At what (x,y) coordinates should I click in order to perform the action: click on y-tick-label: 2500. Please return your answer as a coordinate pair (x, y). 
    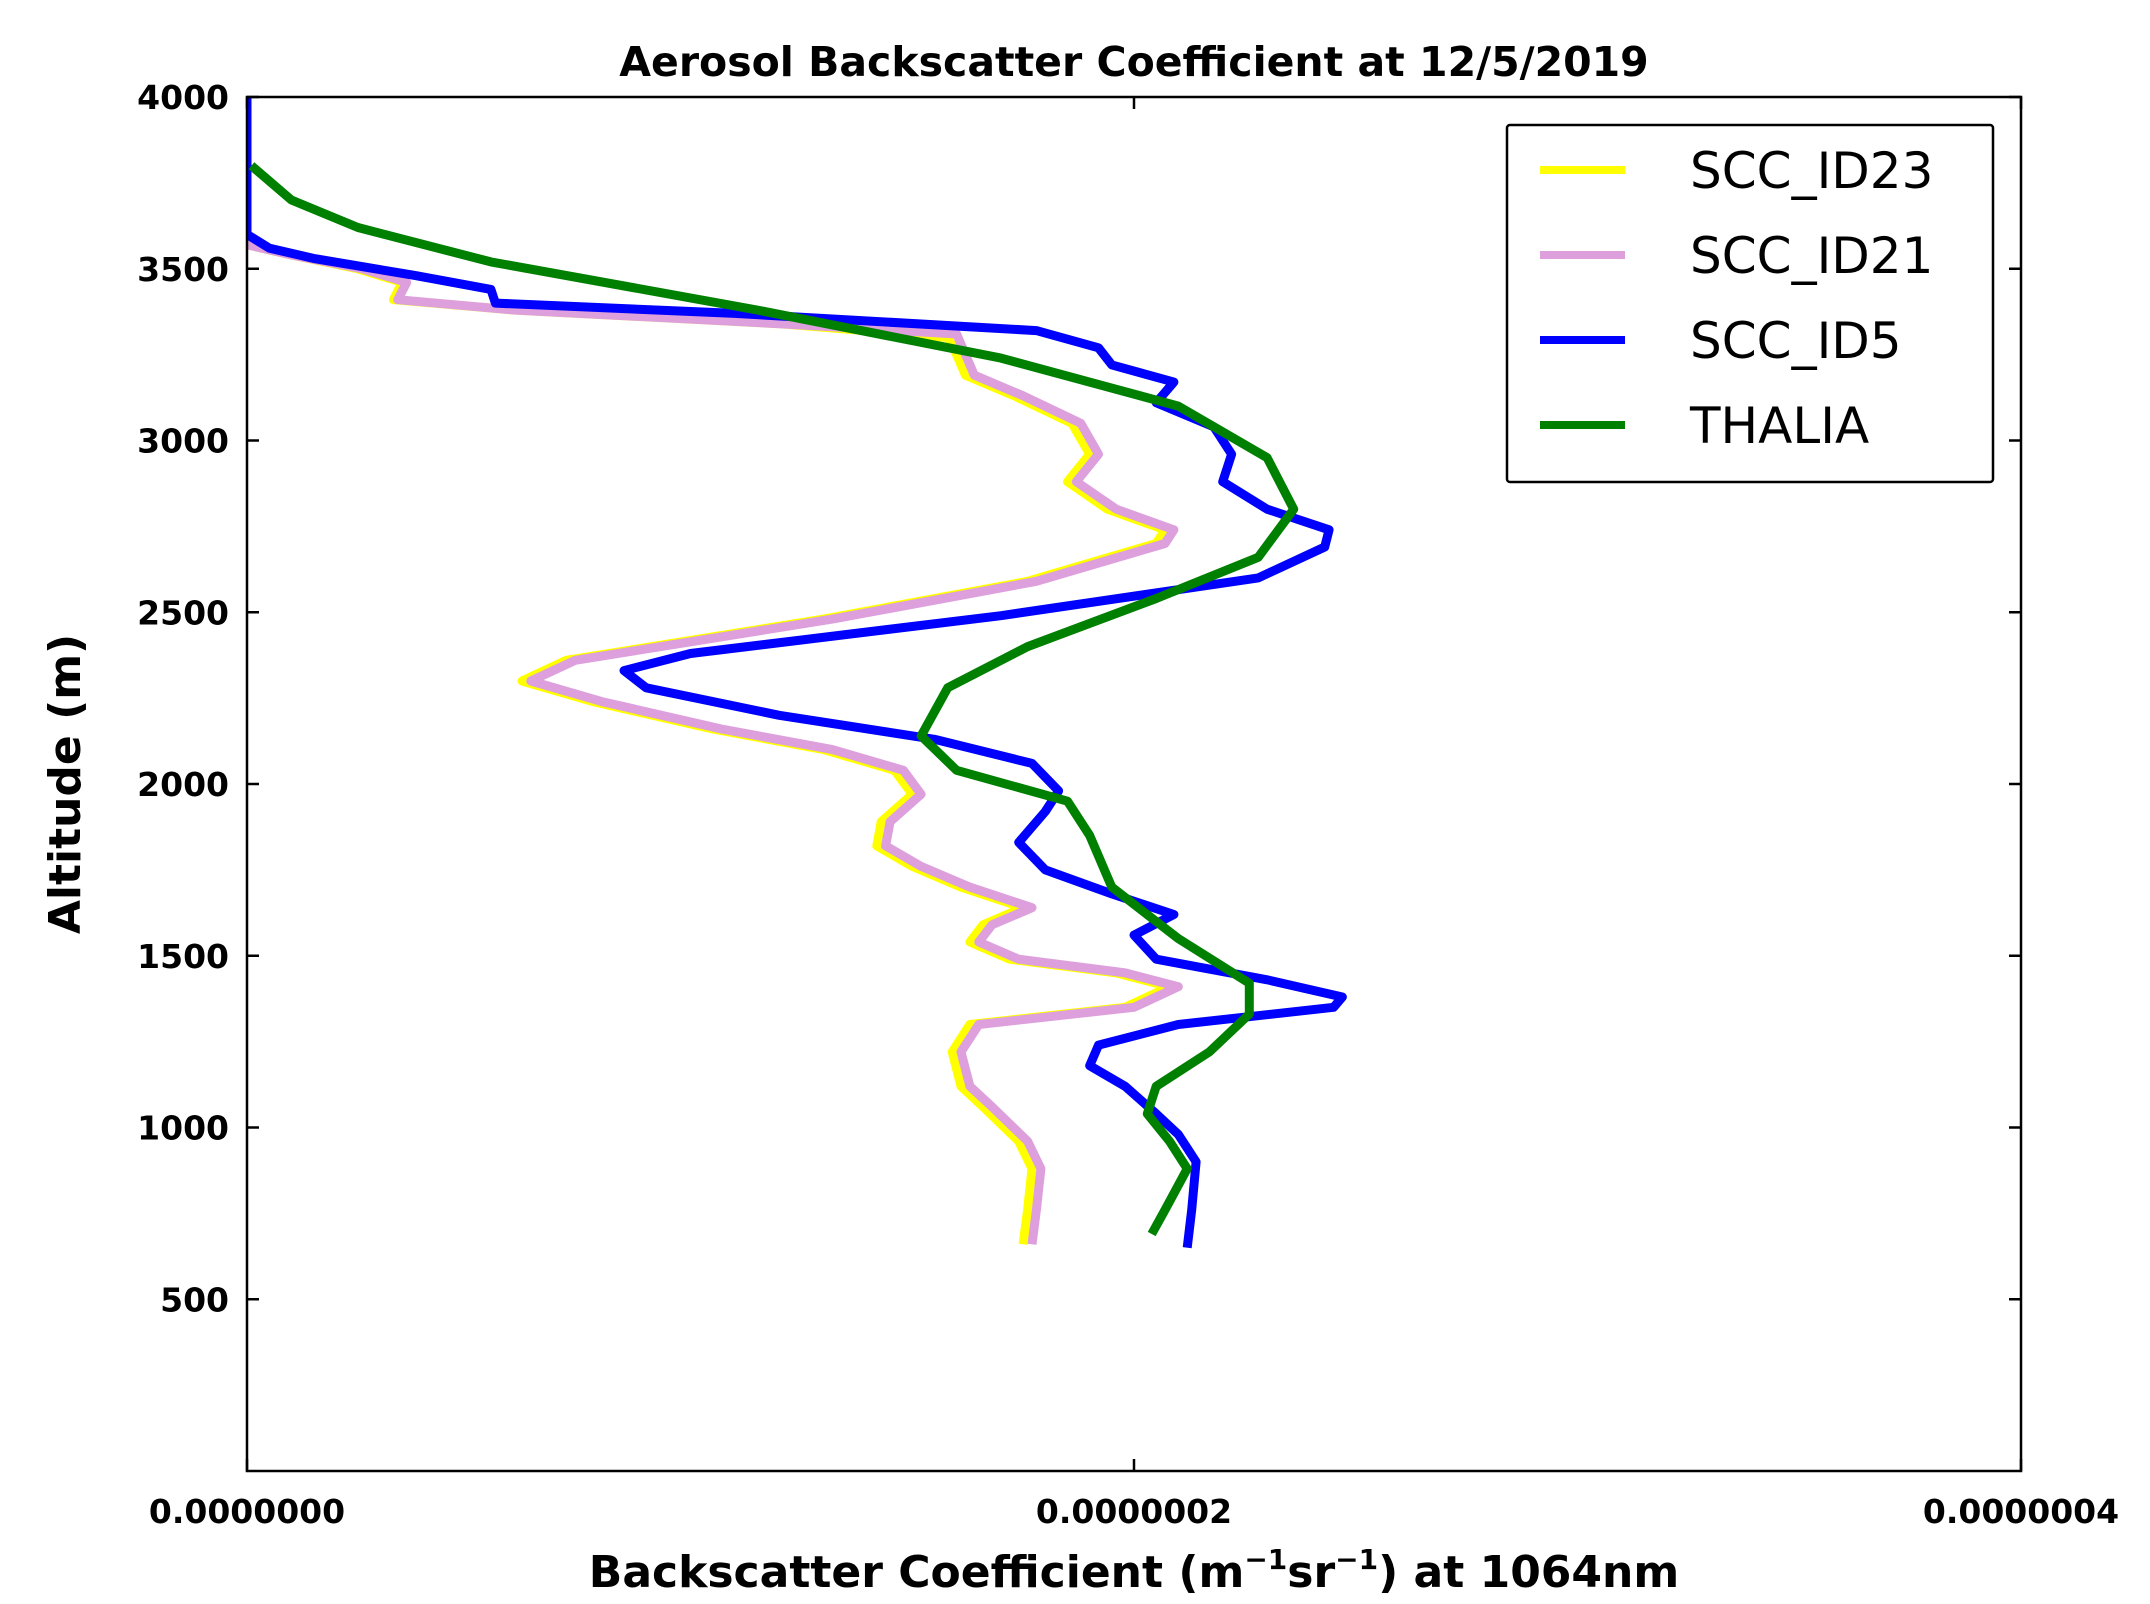
    Looking at the image, I should click on (183, 612).